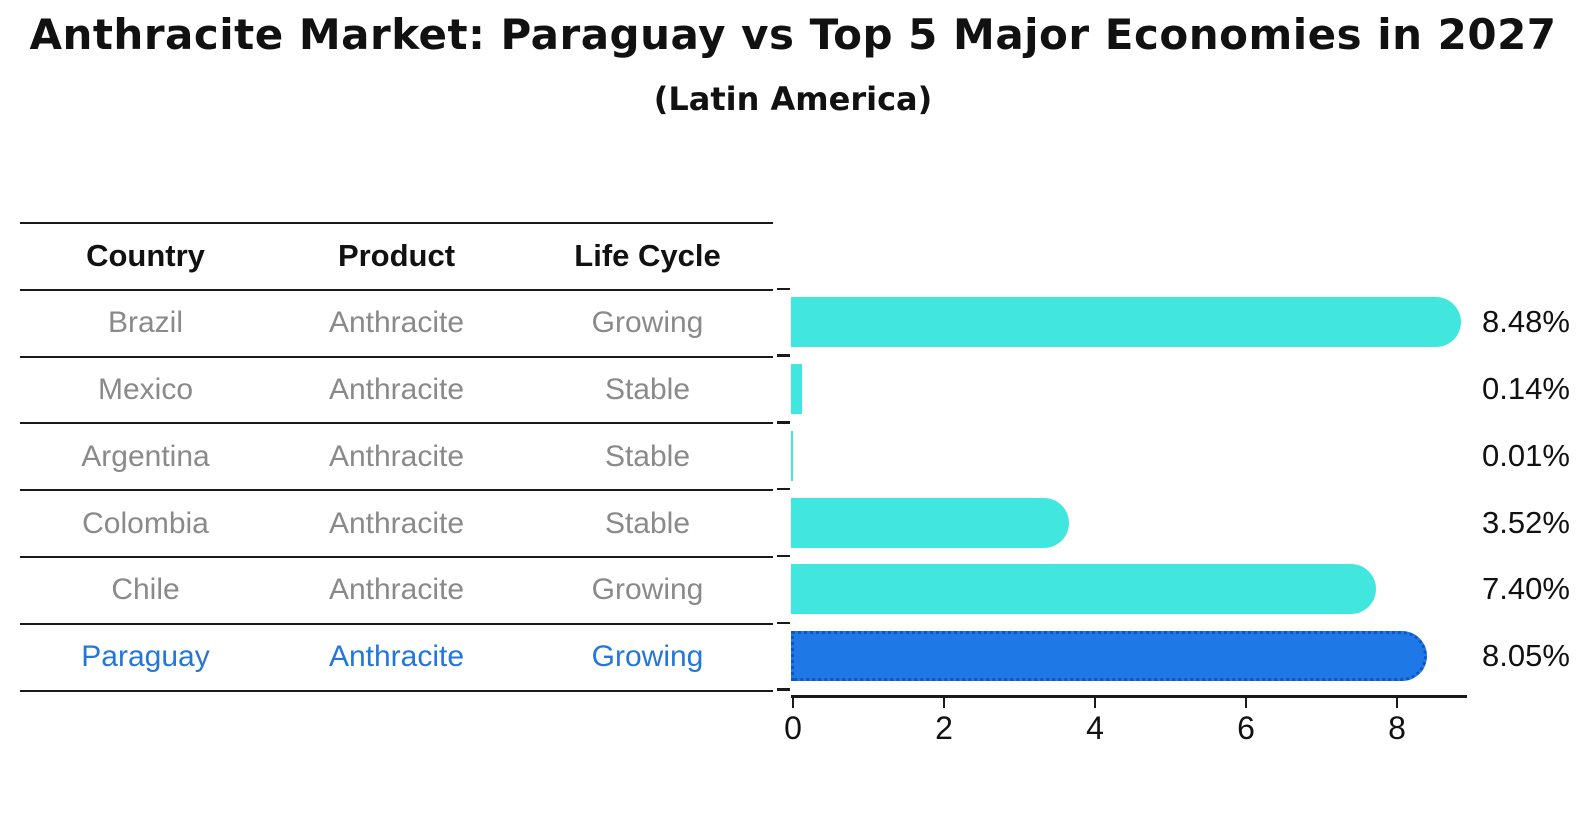 Image resolution: width=1586 pixels, height=823 pixels. What do you see at coordinates (145, 590) in the screenshot?
I see `table-cell-country: Chile` at bounding box center [145, 590].